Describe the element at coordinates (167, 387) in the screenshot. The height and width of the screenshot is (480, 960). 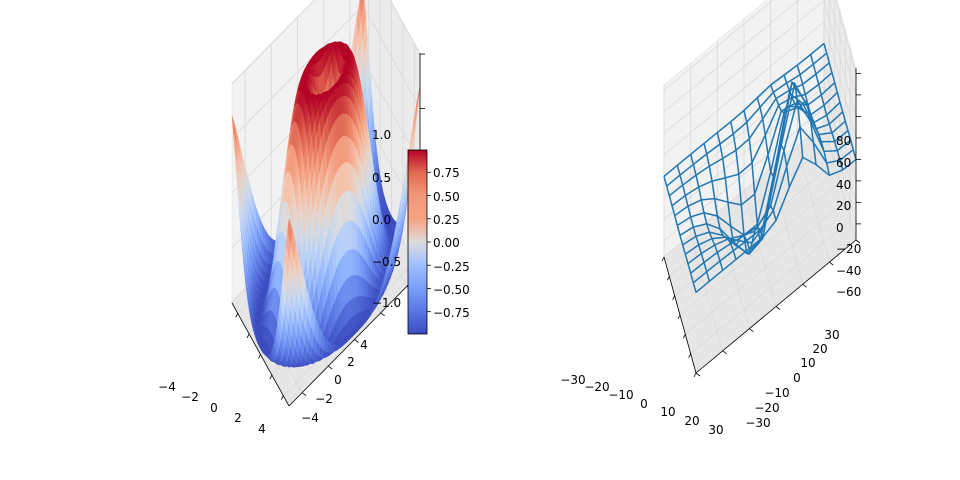
I see `surface-x-tick-label: −4` at that location.